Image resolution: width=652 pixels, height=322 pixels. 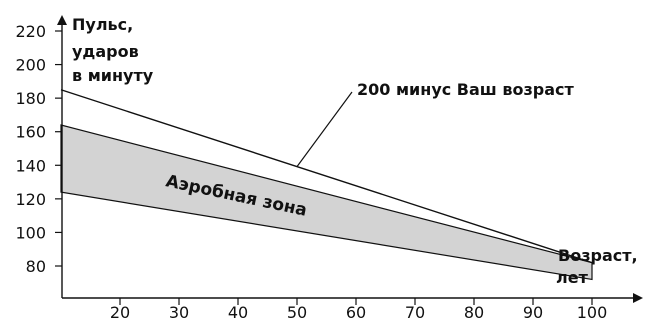 I want to click on x-tick-label: 80, so click(x=474, y=312).